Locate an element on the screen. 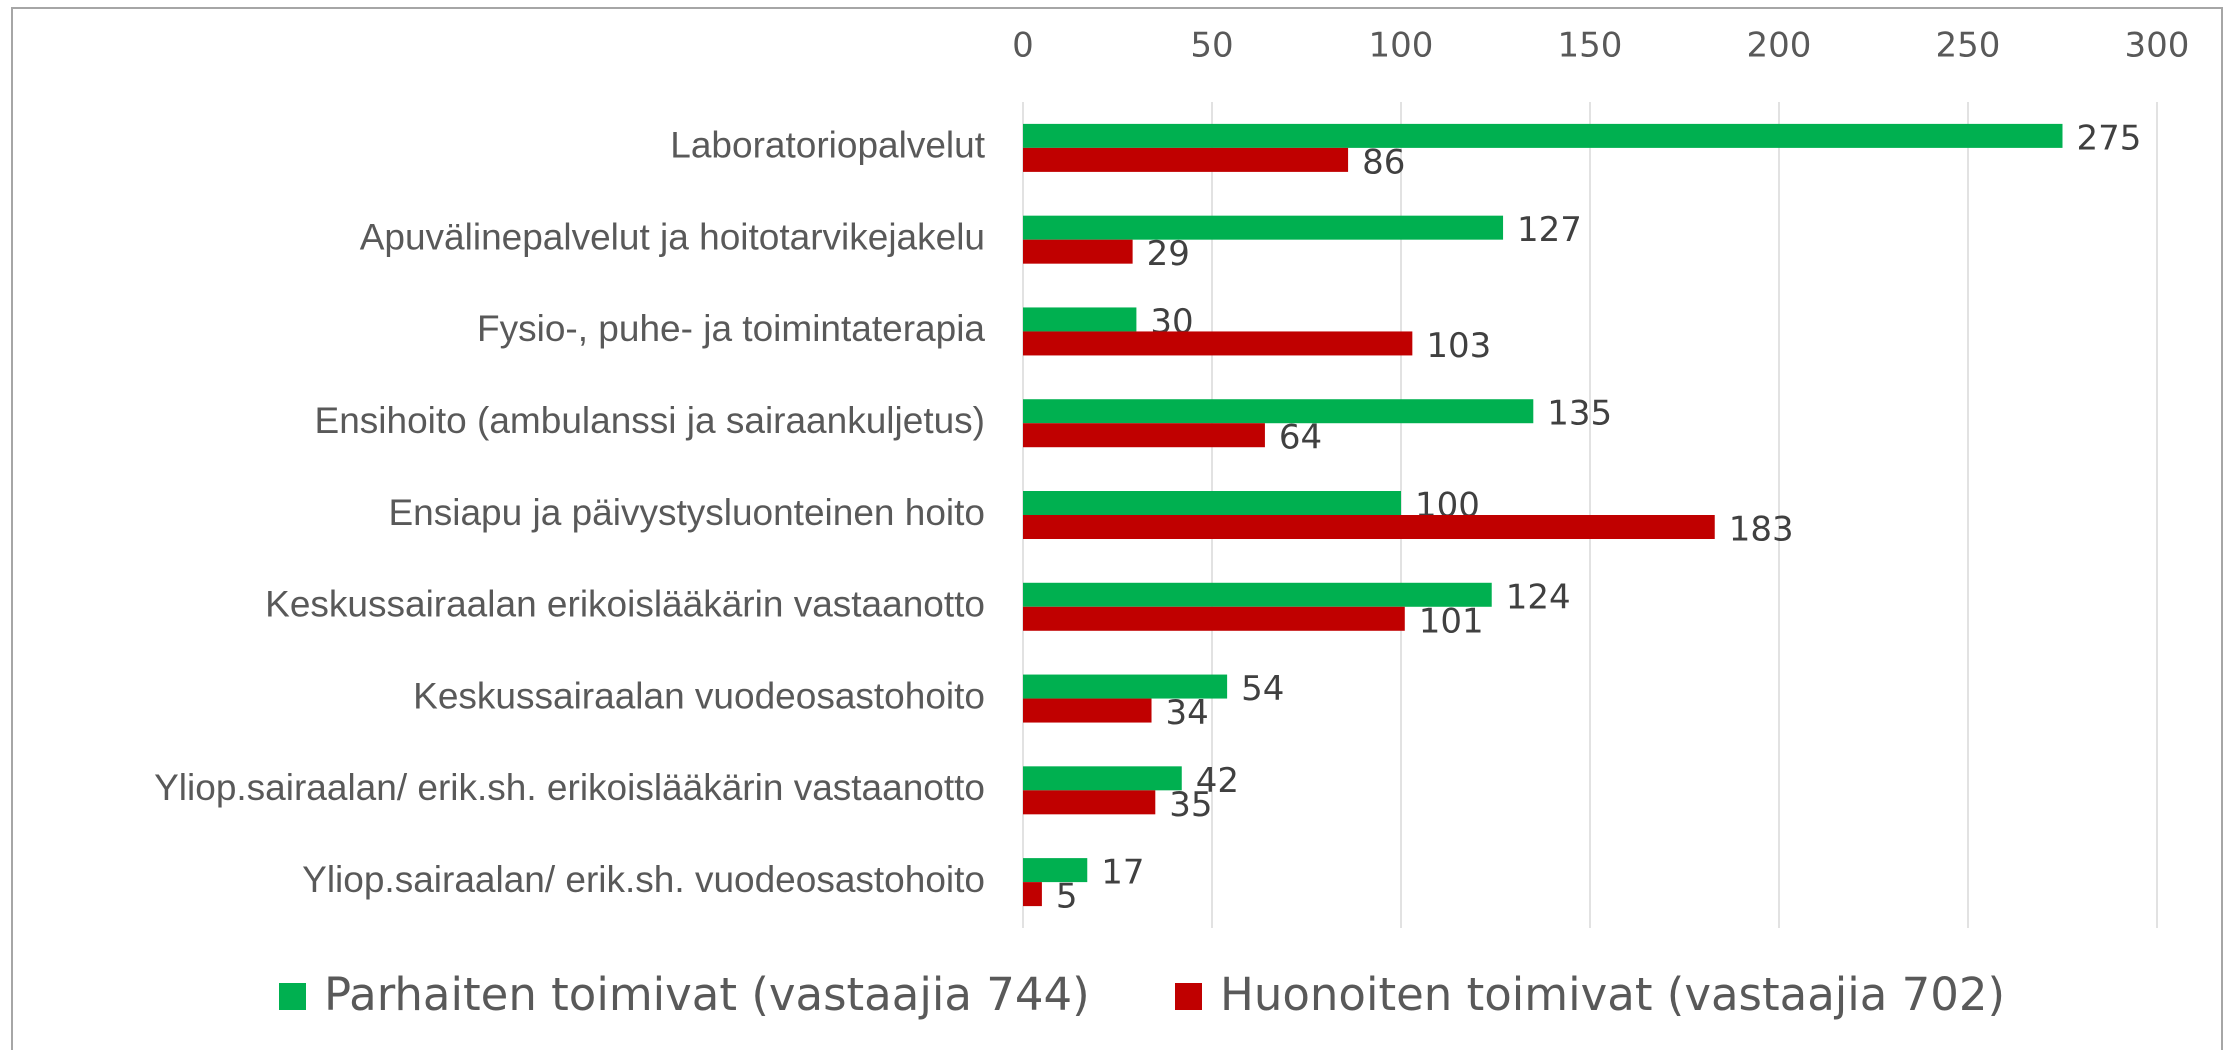 Image resolution: width=2231 pixels, height=1050 pixels. value-label: 275 is located at coordinates (2109, 138).